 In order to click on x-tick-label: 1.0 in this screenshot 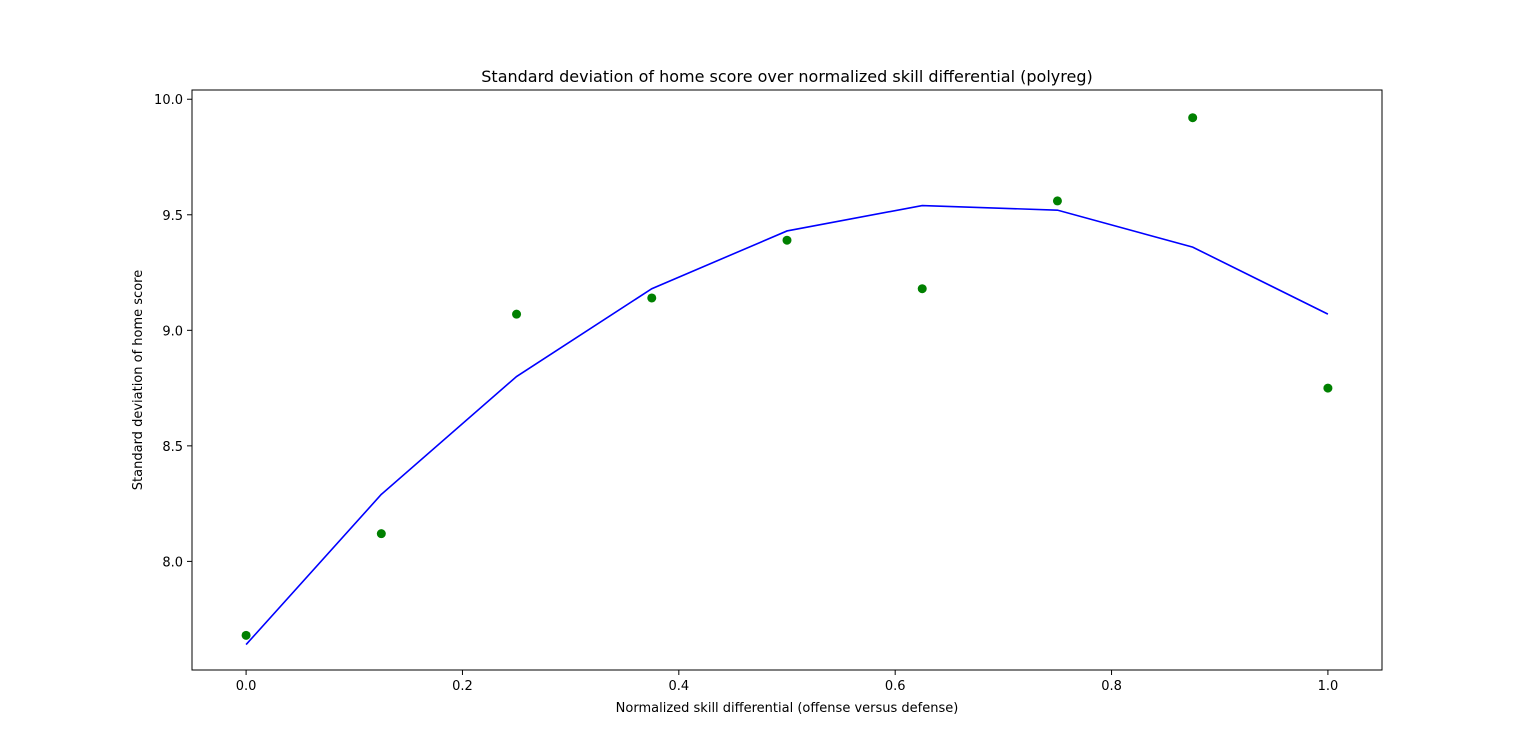, I will do `click(1328, 686)`.